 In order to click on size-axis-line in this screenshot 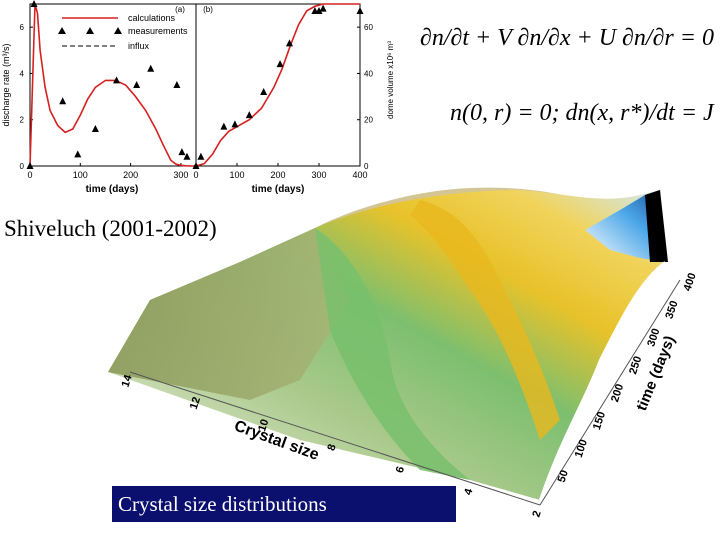, I will do `click(335, 438)`.